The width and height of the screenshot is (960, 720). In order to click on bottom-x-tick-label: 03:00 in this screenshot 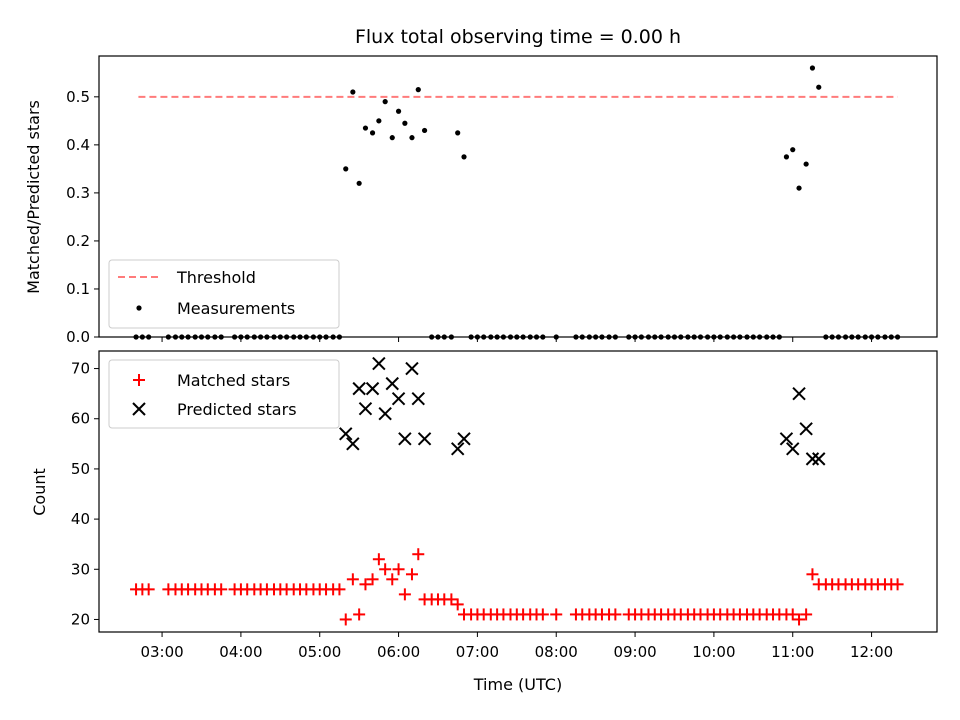, I will do `click(161, 652)`.